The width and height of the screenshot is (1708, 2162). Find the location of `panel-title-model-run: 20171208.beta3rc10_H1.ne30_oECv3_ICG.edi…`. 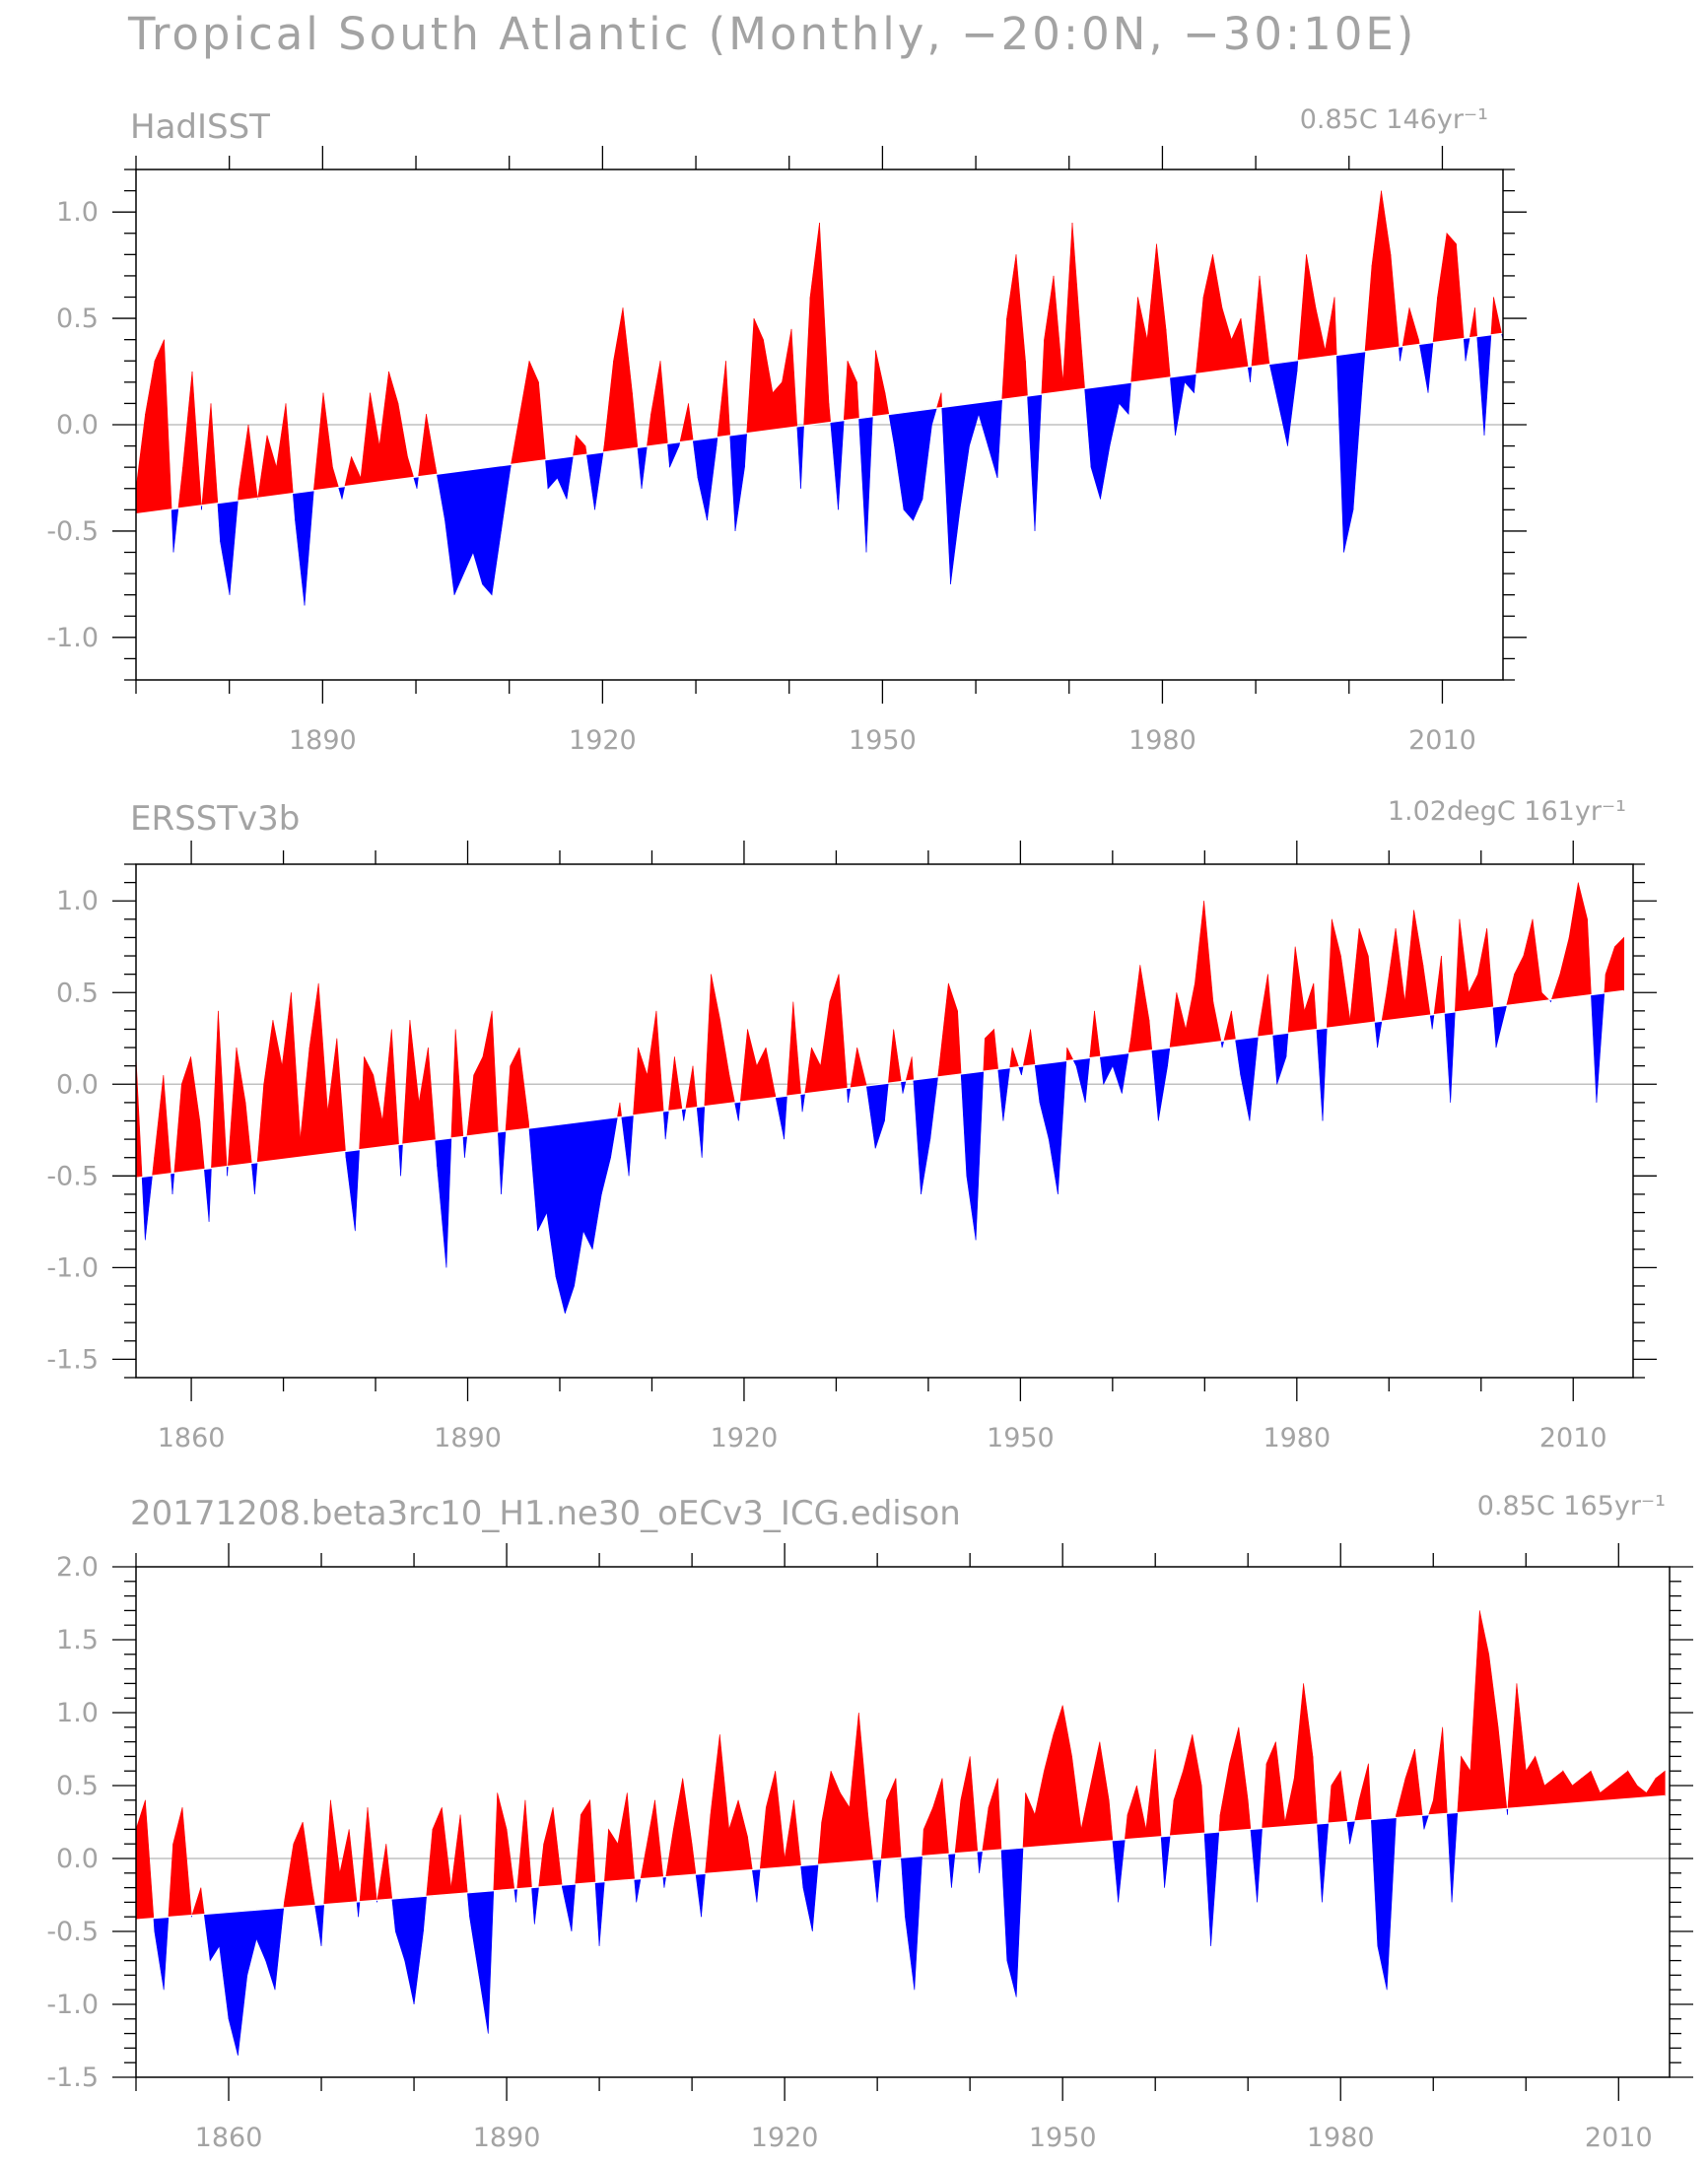

panel-title-model-run: 20171208.beta3rc10_H1.ne30_oECv3_ICG.edi… is located at coordinates (546, 1514).